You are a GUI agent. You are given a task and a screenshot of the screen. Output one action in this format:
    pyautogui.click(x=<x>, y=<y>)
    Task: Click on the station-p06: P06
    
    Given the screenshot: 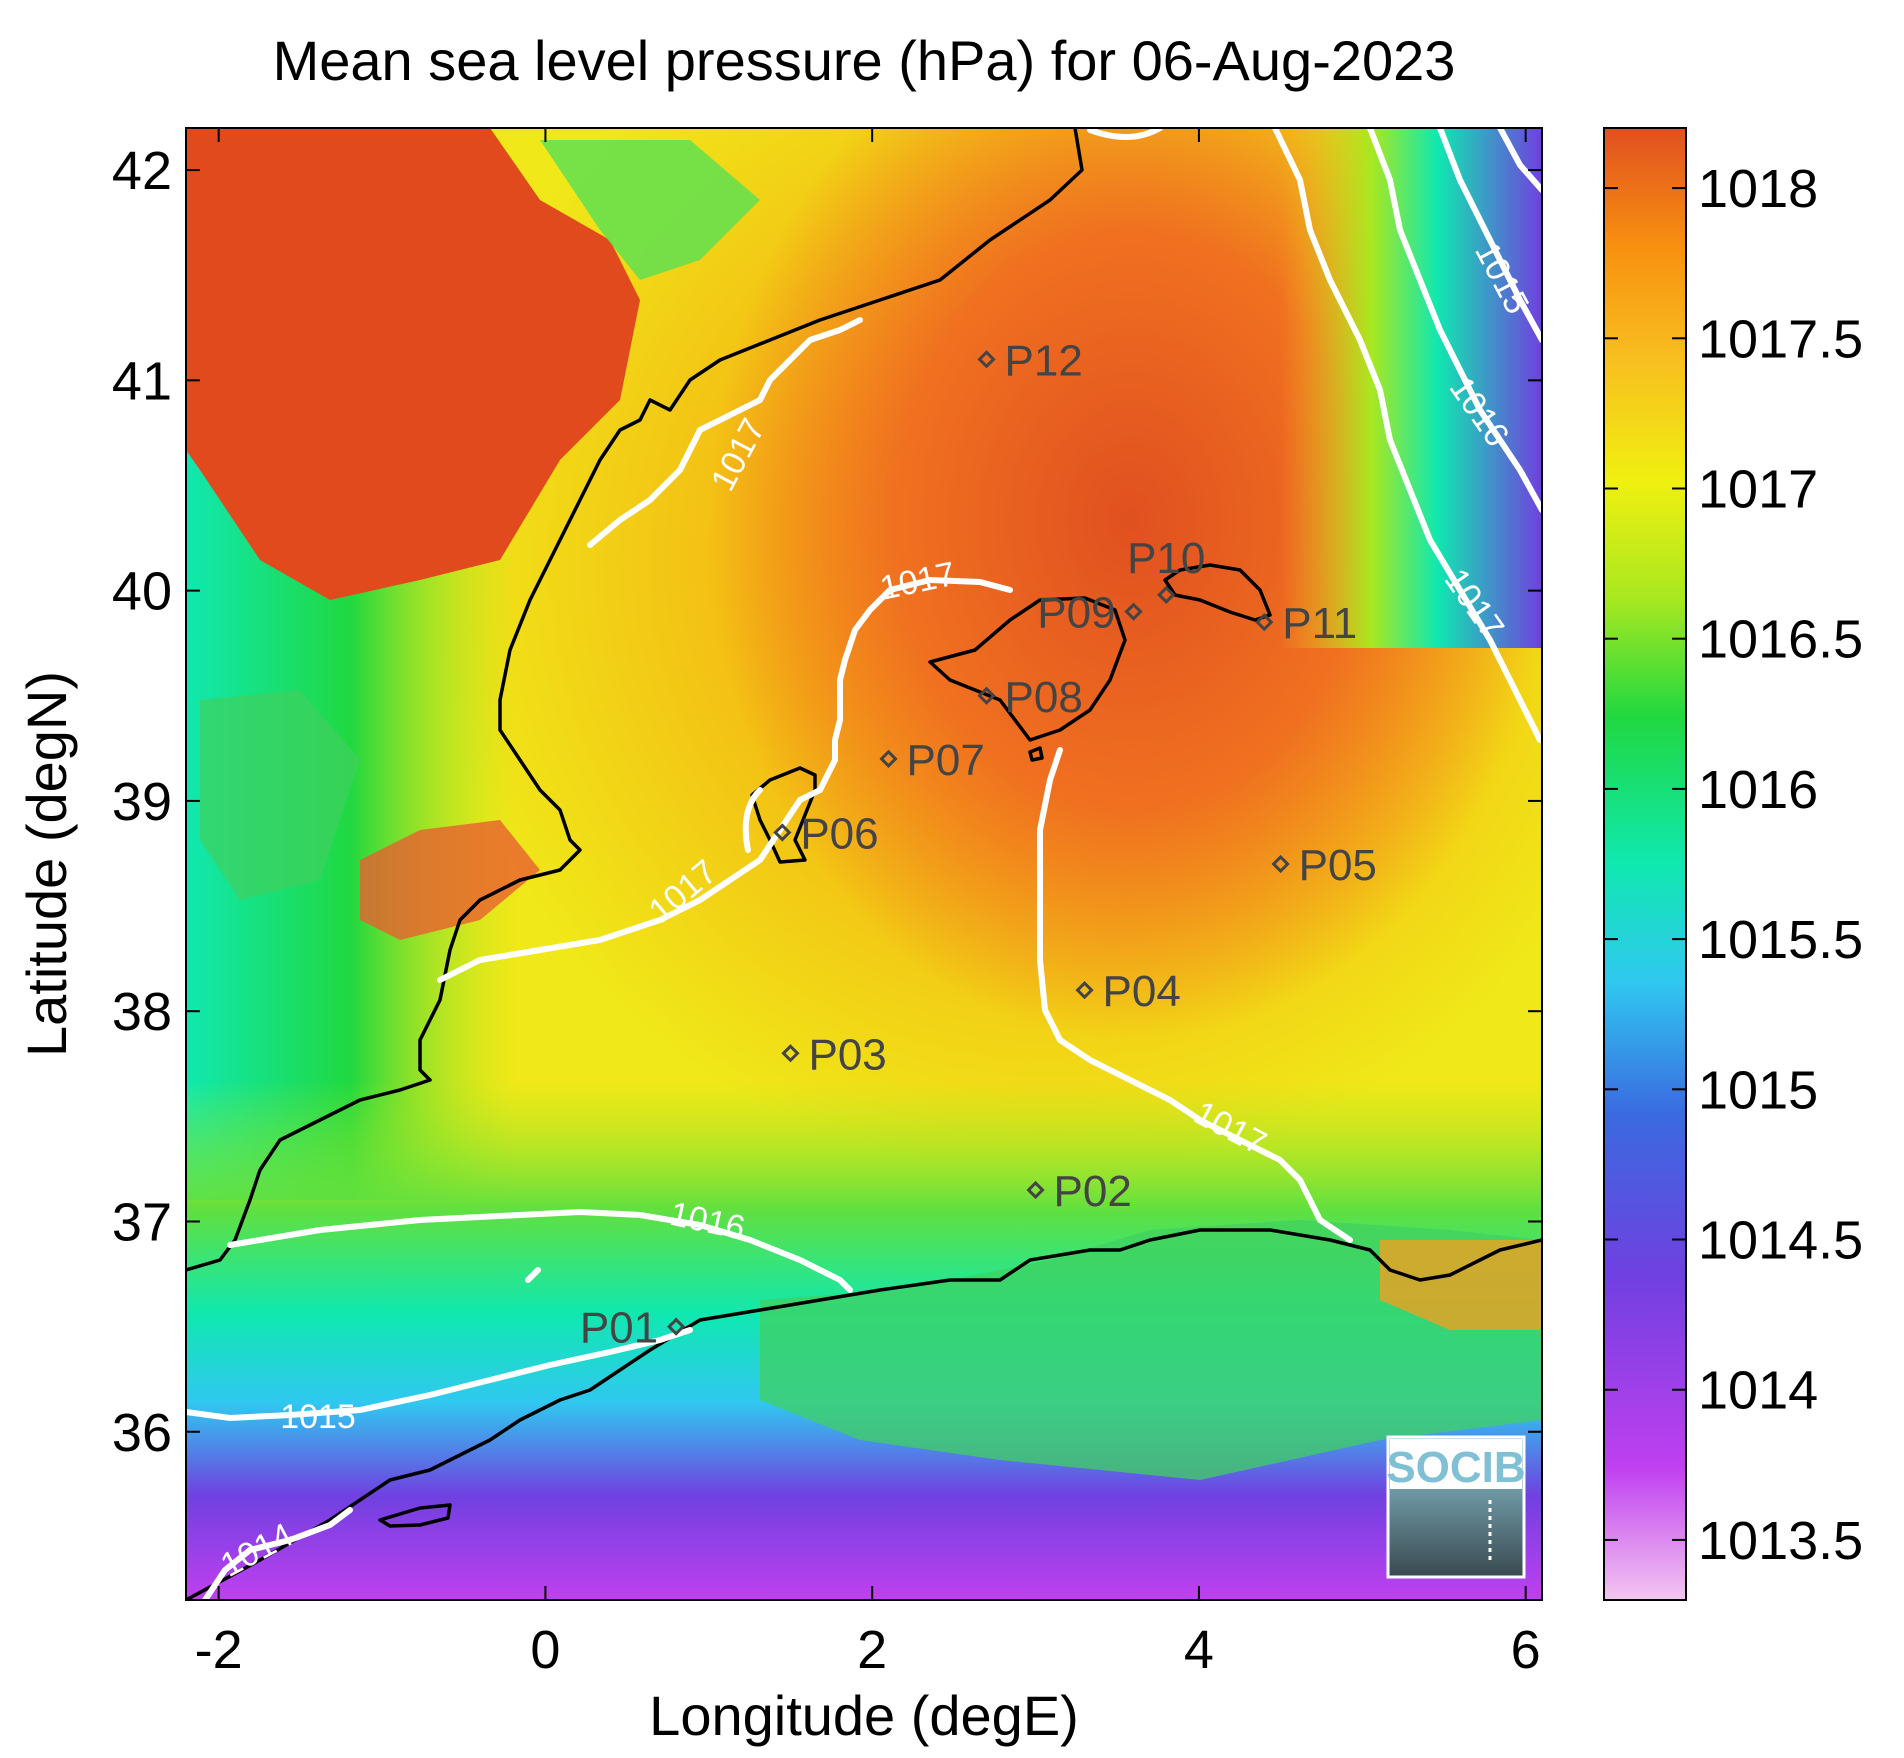 What is the action you would take?
    pyautogui.click(x=826, y=833)
    